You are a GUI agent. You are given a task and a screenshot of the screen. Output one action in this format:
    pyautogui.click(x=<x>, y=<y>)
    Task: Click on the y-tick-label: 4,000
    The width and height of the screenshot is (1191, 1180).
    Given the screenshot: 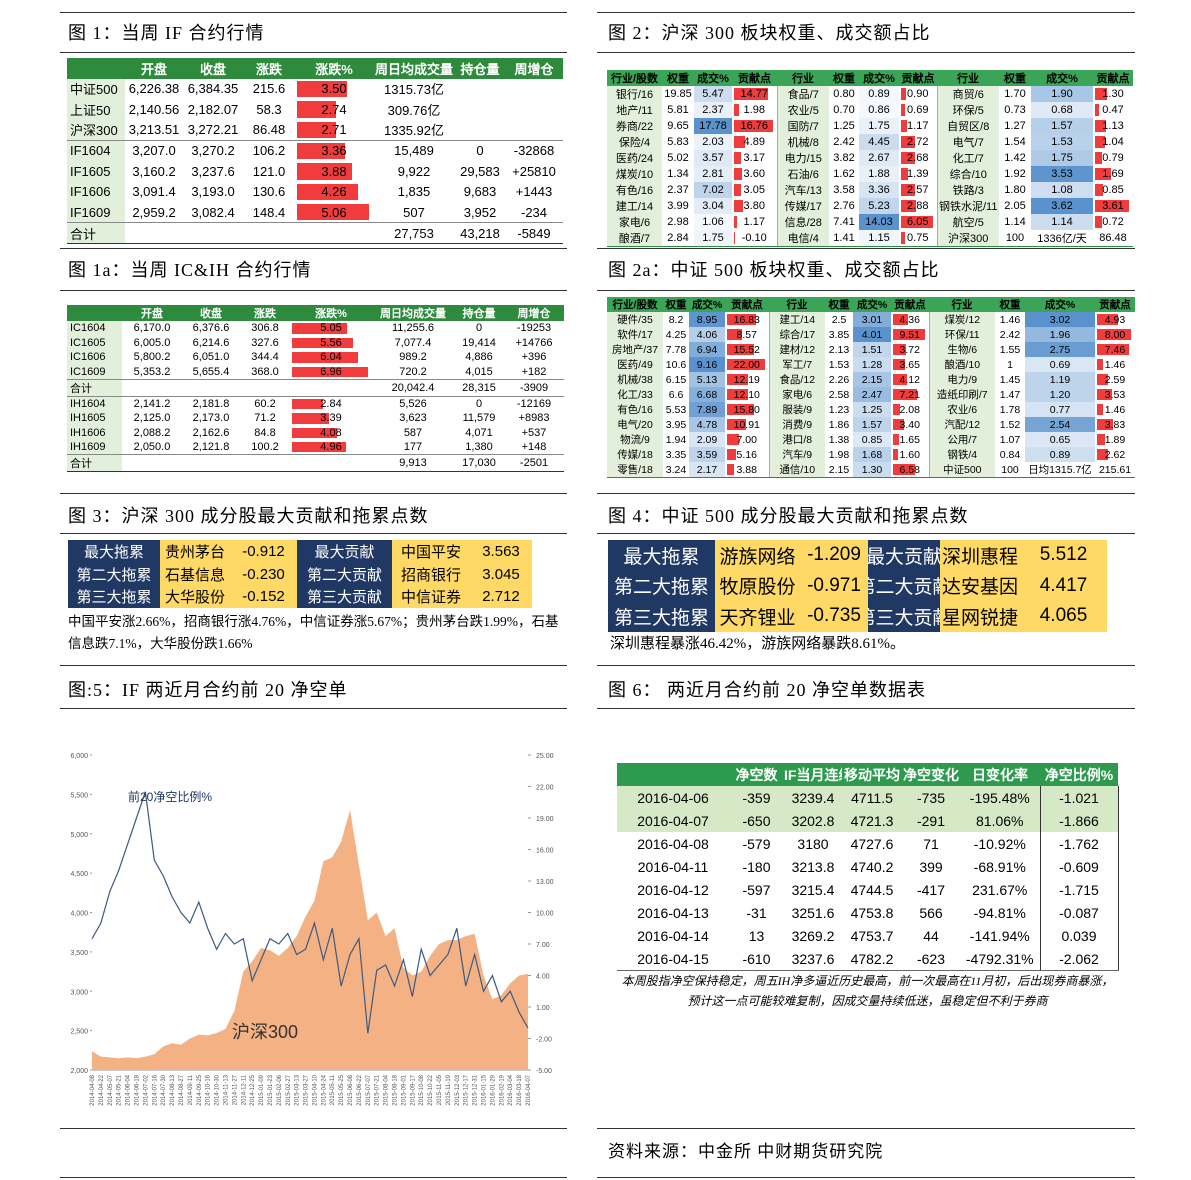 What is the action you would take?
    pyautogui.click(x=79, y=914)
    